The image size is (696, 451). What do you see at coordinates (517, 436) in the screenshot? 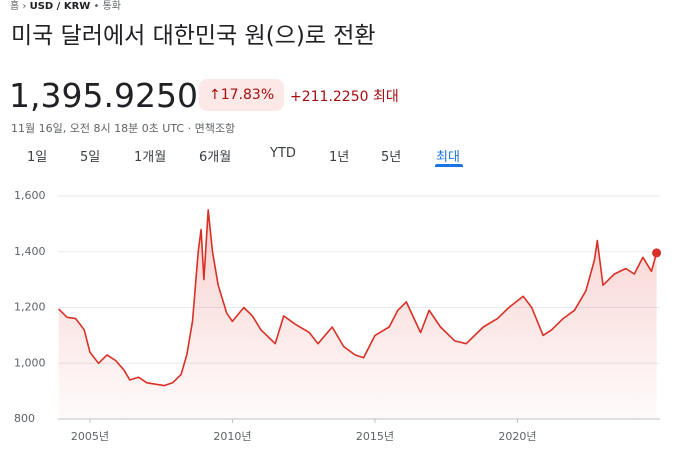
I see `x-tick-label: 2020년` at bounding box center [517, 436].